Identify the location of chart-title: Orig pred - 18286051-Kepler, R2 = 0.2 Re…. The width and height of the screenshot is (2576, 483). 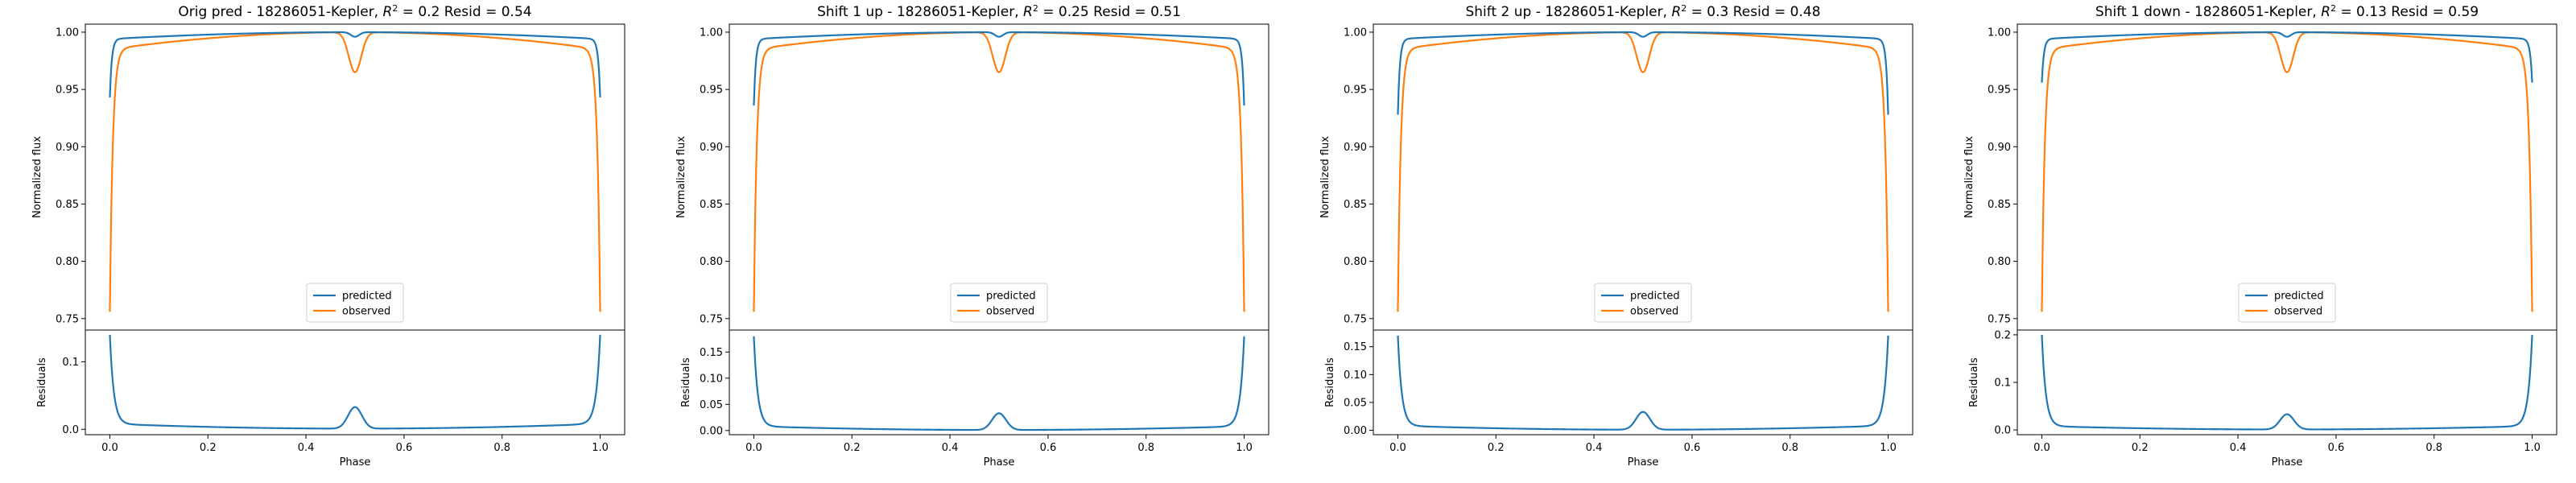
(354, 11).